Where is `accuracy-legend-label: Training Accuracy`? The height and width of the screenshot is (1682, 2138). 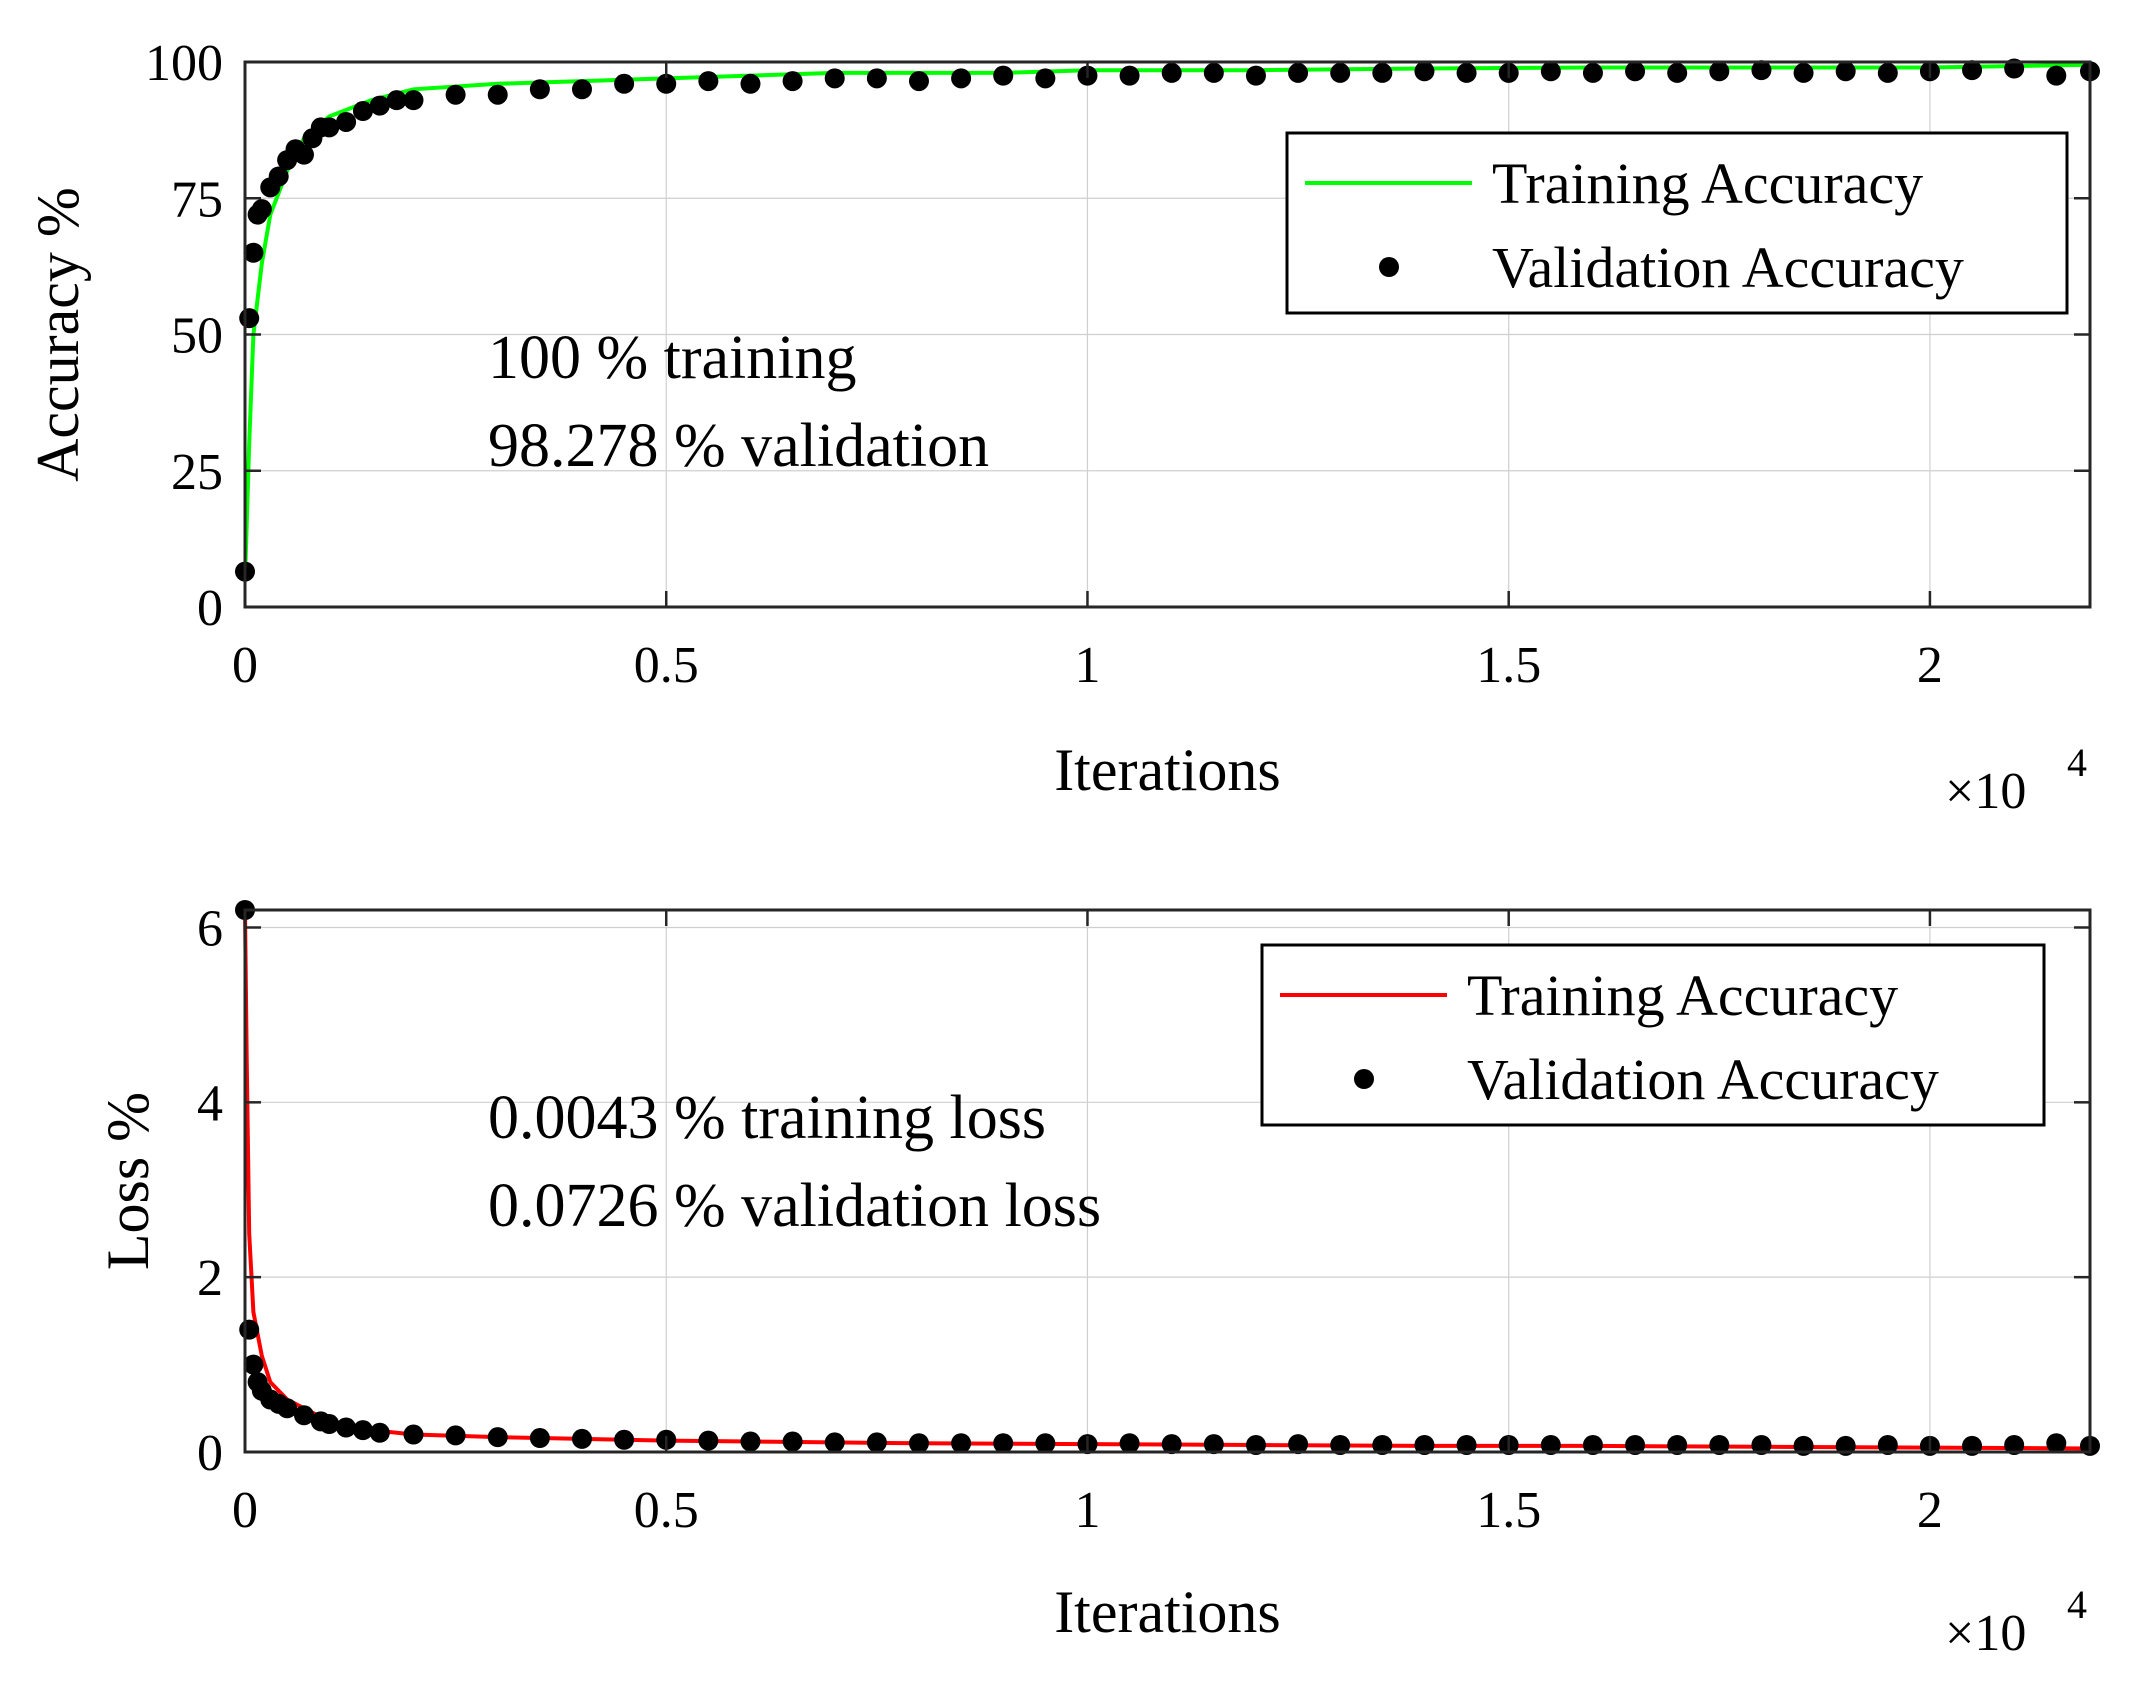
accuracy-legend-label: Training Accuracy is located at coordinates (1707, 183).